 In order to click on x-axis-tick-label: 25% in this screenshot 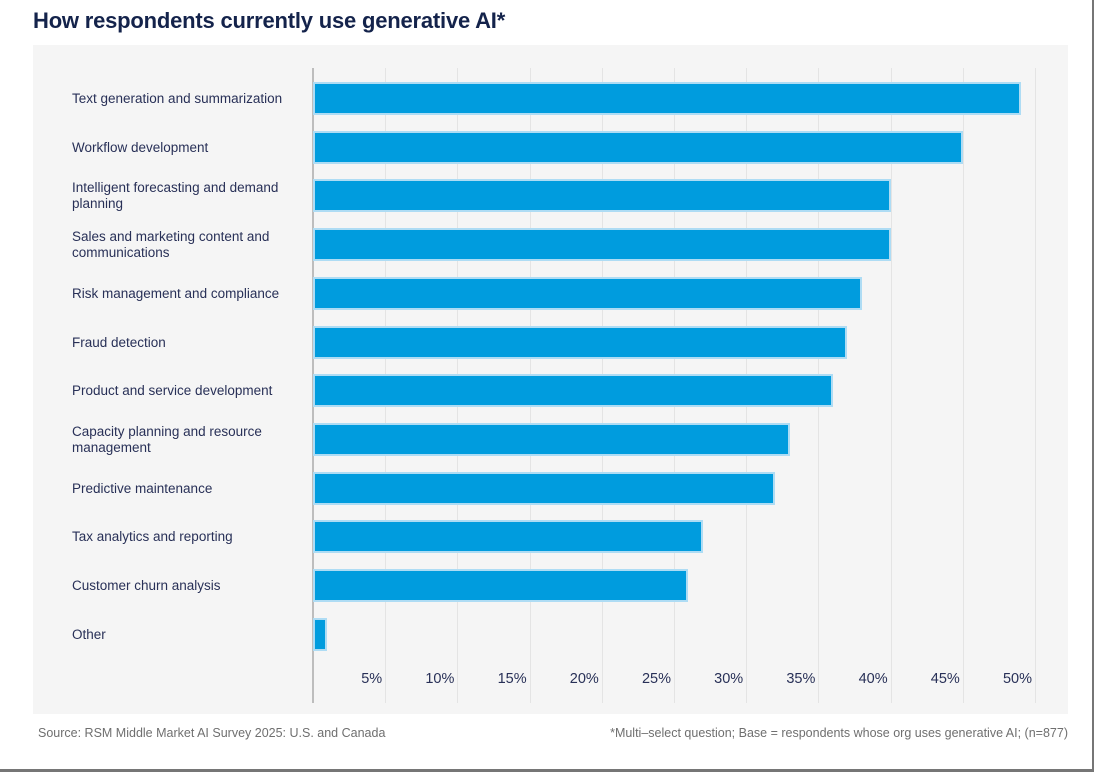, I will do `click(656, 679)`.